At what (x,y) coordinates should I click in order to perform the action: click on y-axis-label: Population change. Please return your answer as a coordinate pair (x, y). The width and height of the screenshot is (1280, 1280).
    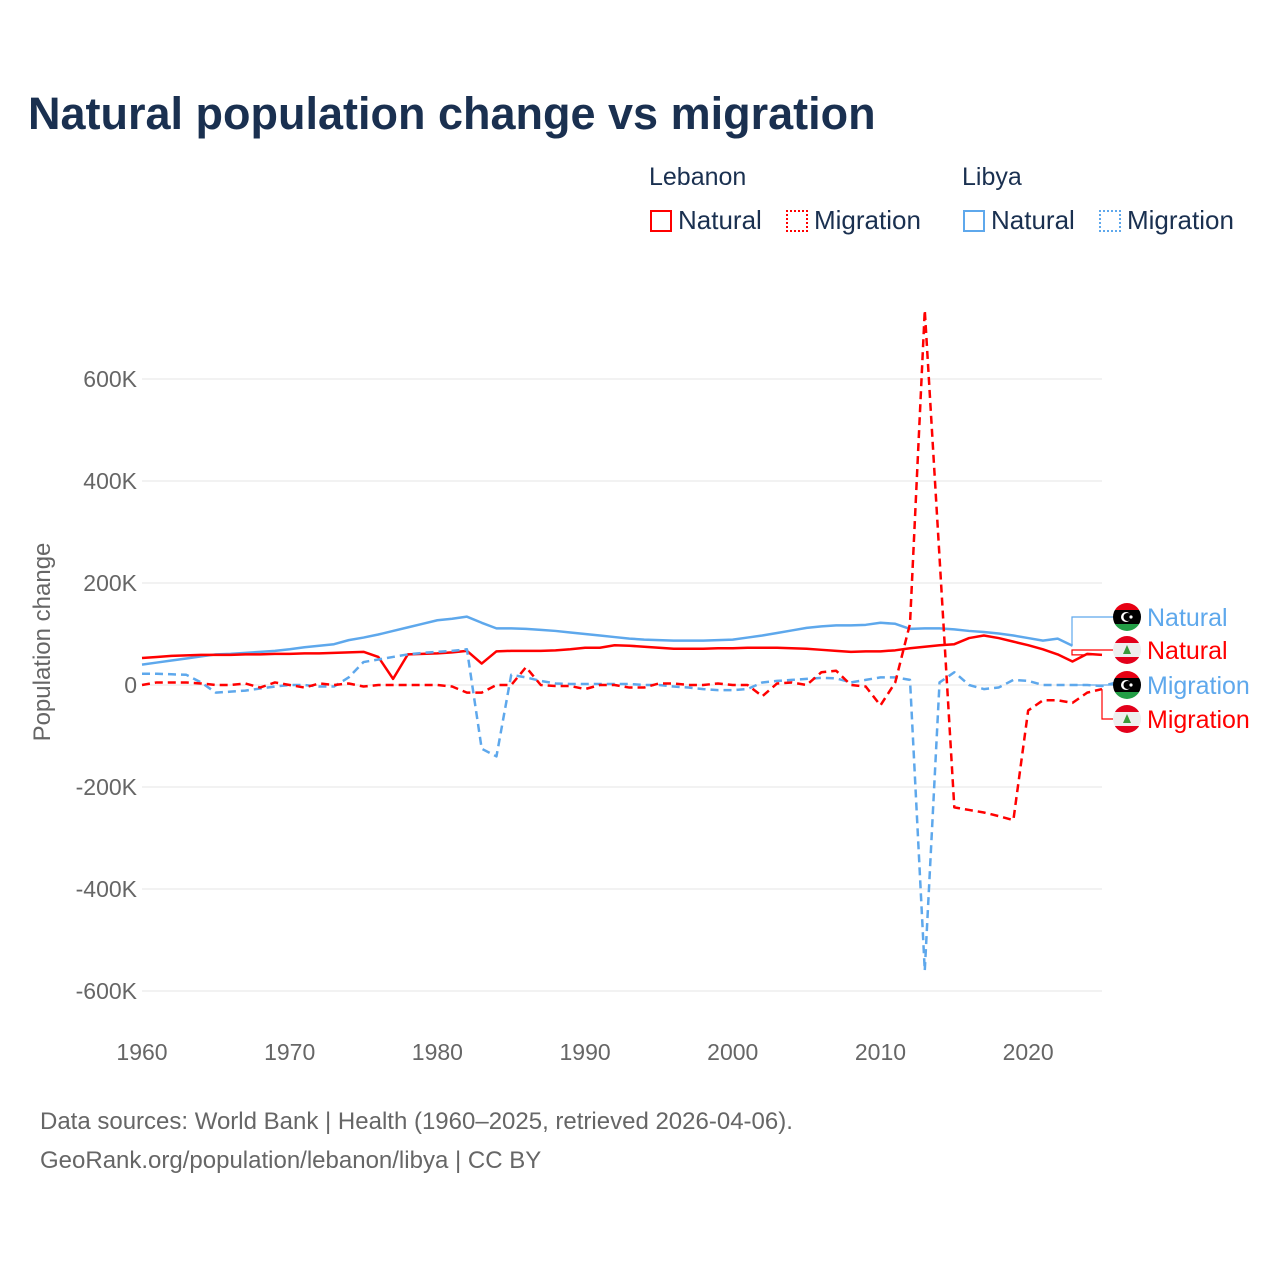
    Looking at the image, I should click on (42, 642).